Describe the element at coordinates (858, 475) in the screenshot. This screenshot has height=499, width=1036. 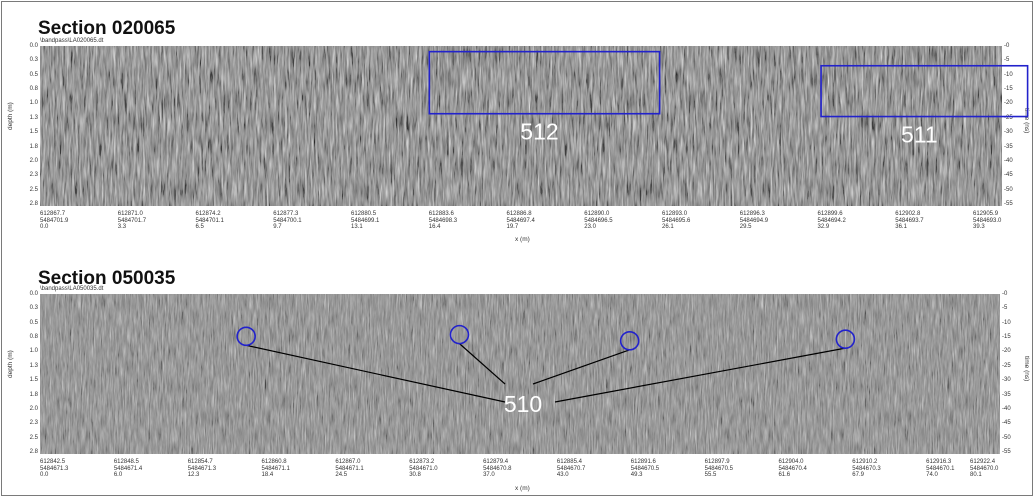
I see `x-tick-distance: 67.9` at that location.